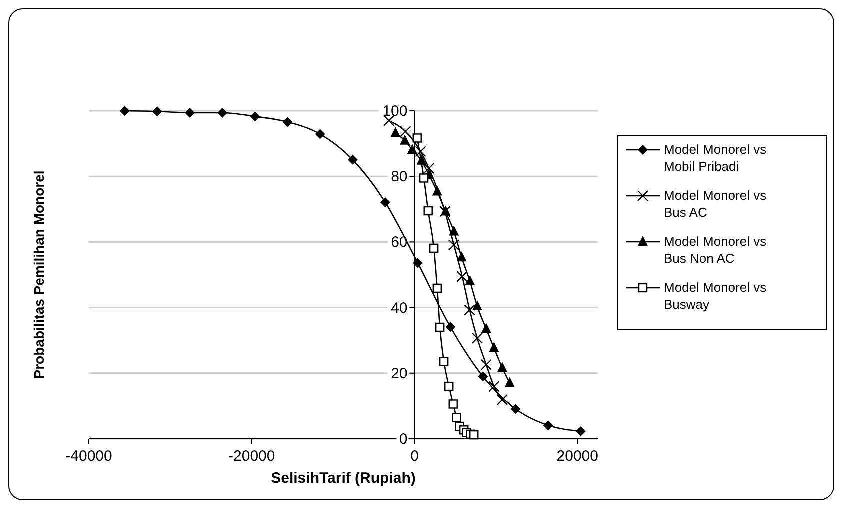 The width and height of the screenshot is (843, 509). Describe the element at coordinates (39, 275) in the screenshot. I see `y-axis-title: Probabilitas Pemilihan Monorel` at that location.